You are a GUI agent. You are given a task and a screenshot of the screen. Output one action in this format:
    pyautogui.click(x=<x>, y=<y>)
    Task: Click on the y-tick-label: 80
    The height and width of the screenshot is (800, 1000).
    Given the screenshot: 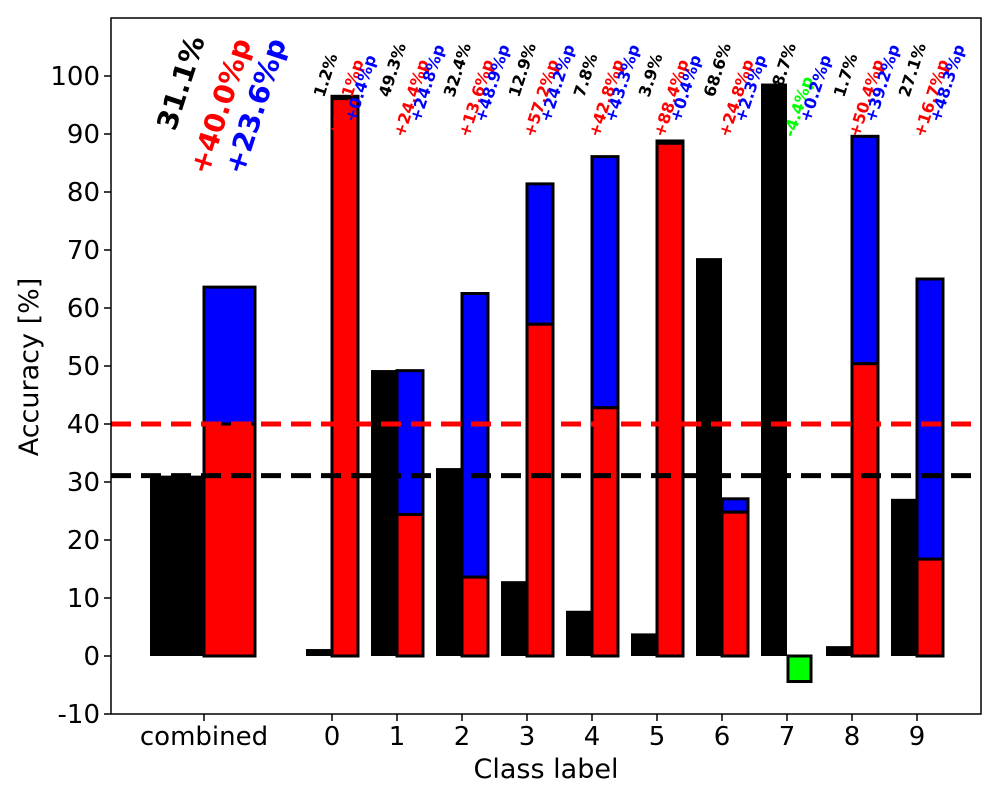 What is the action you would take?
    pyautogui.click(x=83, y=193)
    